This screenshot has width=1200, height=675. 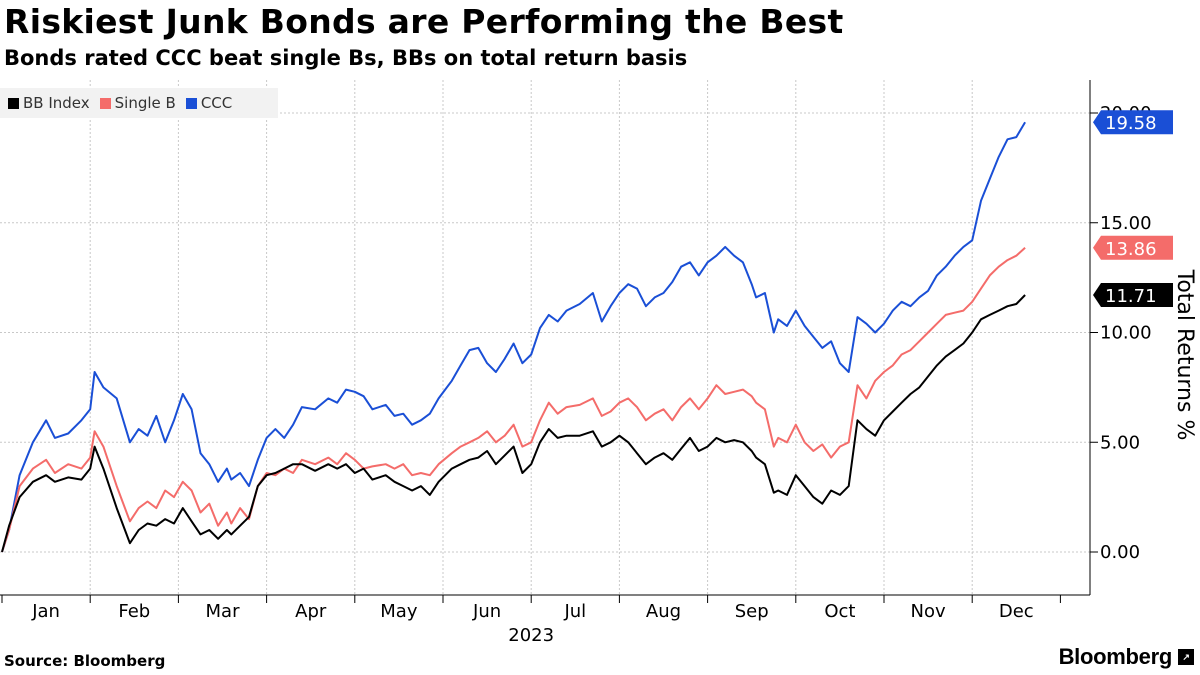 I want to click on y-tick-label: 0.00, so click(x=1120, y=552).